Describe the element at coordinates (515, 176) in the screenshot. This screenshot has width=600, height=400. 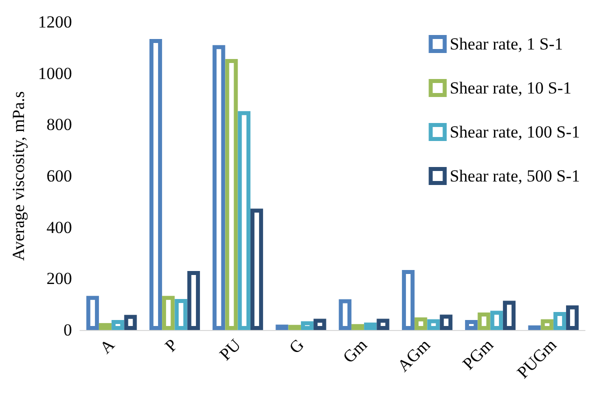
I see `legend-label: Shear rate, 500 S-1` at that location.